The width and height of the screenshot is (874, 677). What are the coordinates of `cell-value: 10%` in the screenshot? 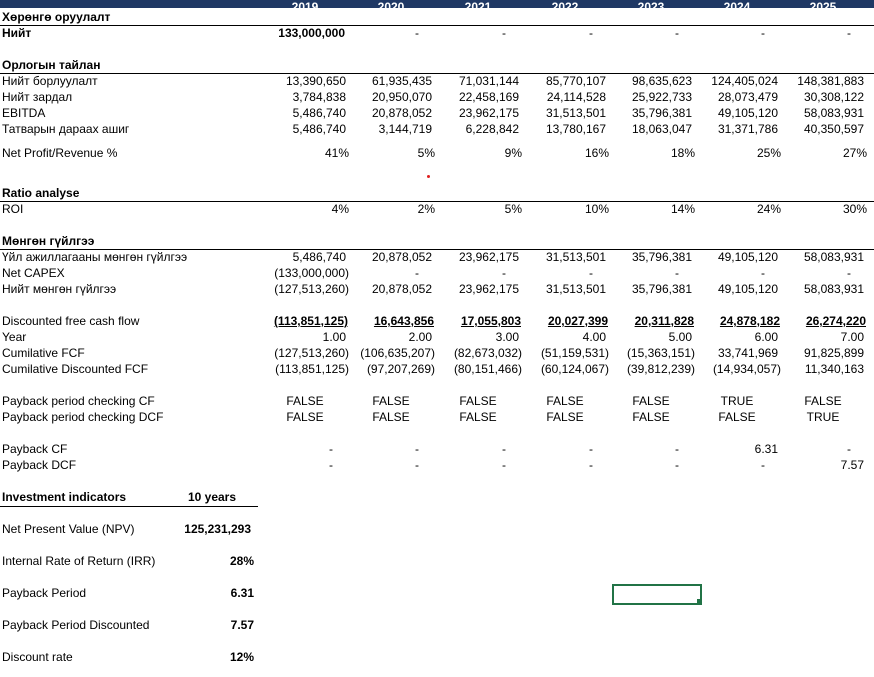 It's located at (596, 209).